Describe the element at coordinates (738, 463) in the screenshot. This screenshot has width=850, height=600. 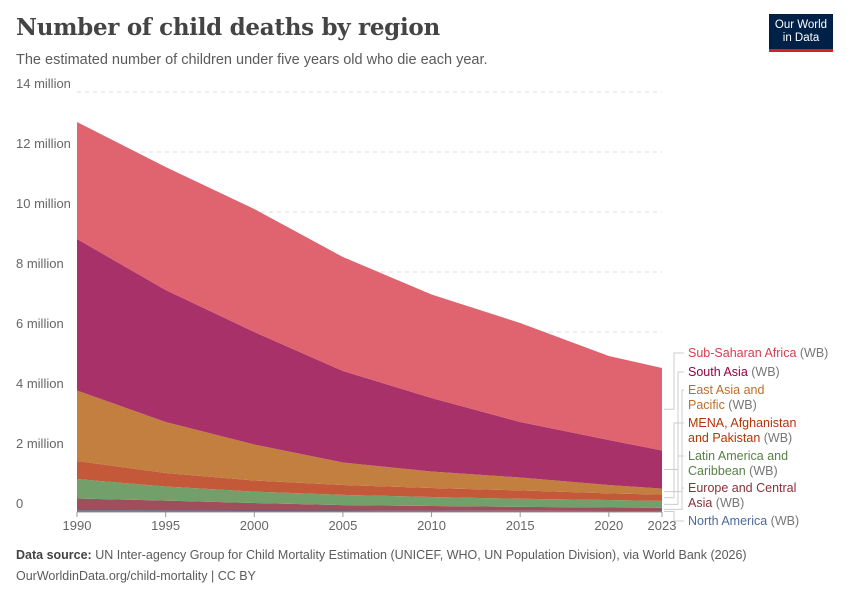
I see `legend-label: Latin America and Caribbean (WB)` at that location.